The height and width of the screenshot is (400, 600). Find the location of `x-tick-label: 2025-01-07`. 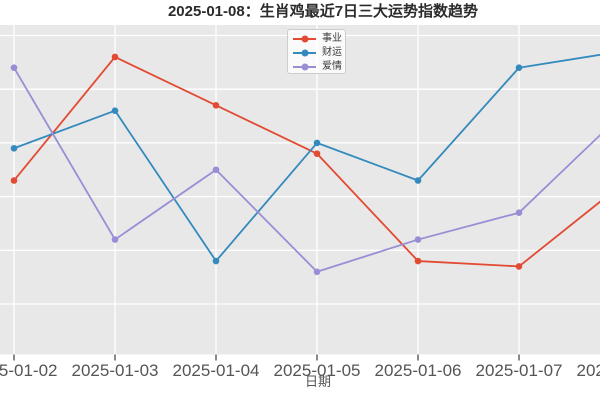

x-tick-label: 2025-01-07 is located at coordinates (519, 370).